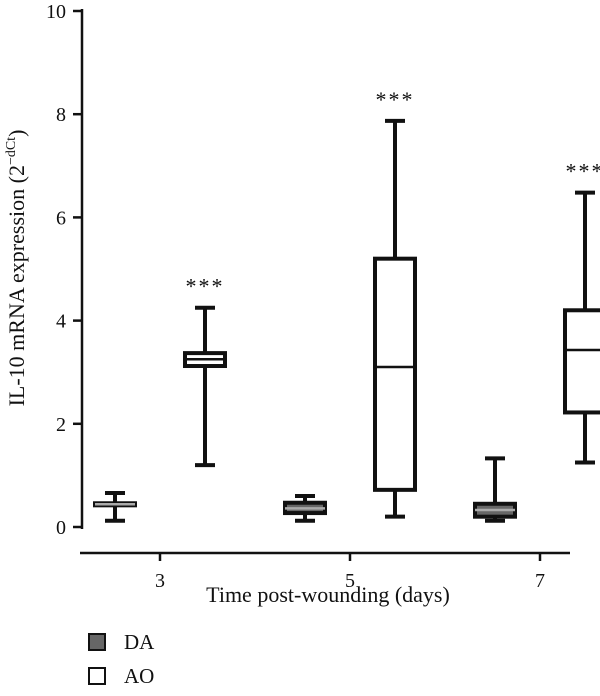 The image size is (600, 696). Describe the element at coordinates (540, 581) in the screenshot. I see `x-tick-label: 7` at that location.